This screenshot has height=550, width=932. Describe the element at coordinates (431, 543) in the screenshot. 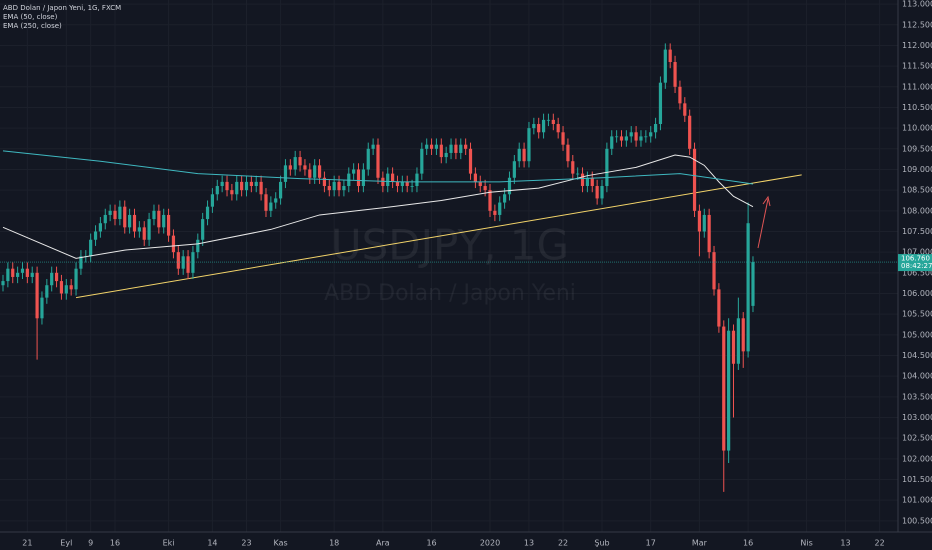

I see `x-tick-label: 16` at that location.